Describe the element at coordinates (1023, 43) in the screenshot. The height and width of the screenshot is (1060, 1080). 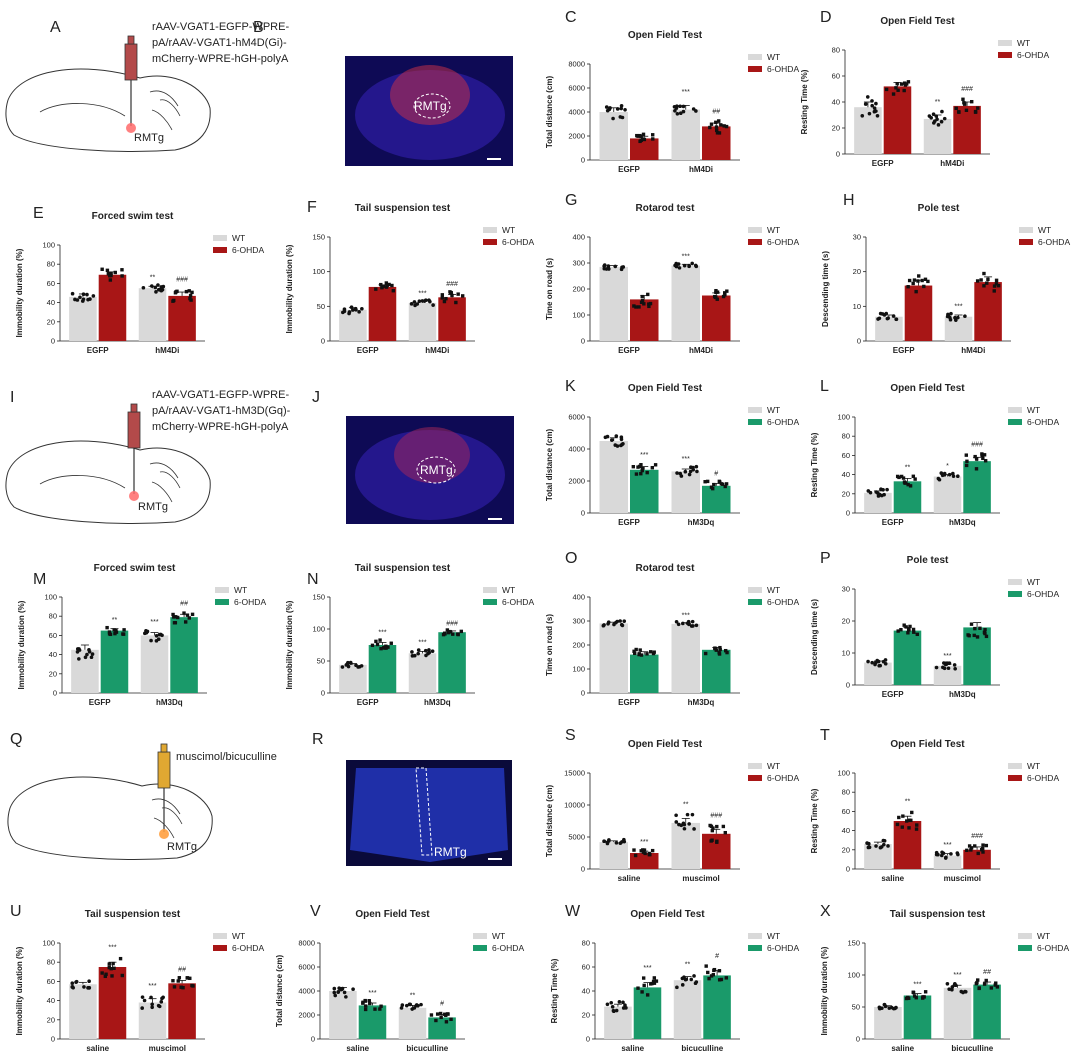
I see `legend-label: WT` at that location.